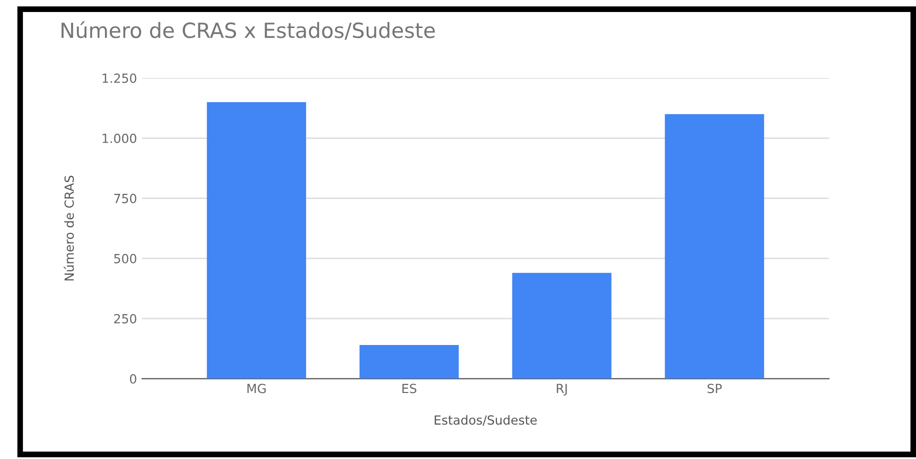 The width and height of the screenshot is (916, 459). I want to click on x-axis-title: Estados/Sudeste, so click(485, 420).